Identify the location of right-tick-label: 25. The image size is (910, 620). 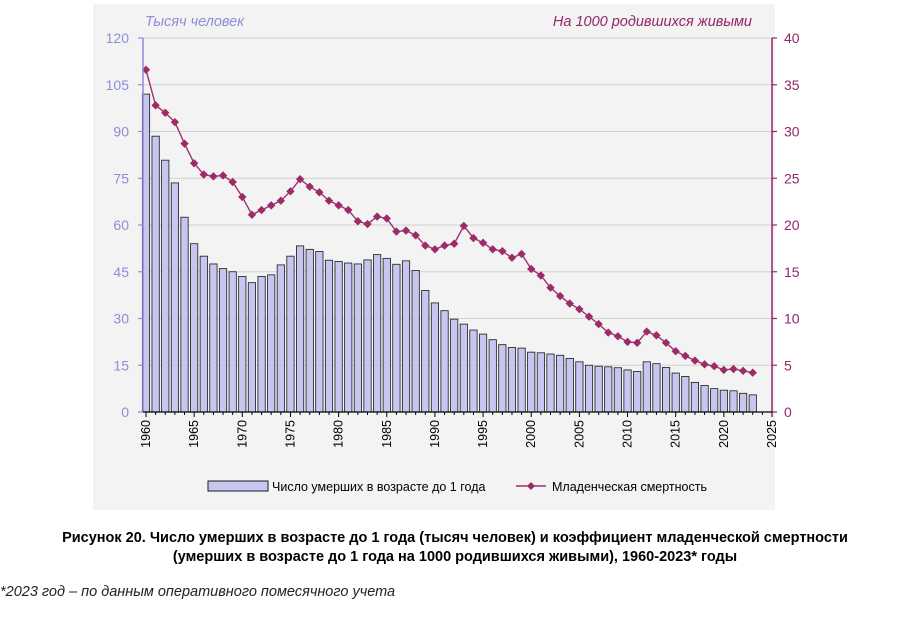
(792, 178).